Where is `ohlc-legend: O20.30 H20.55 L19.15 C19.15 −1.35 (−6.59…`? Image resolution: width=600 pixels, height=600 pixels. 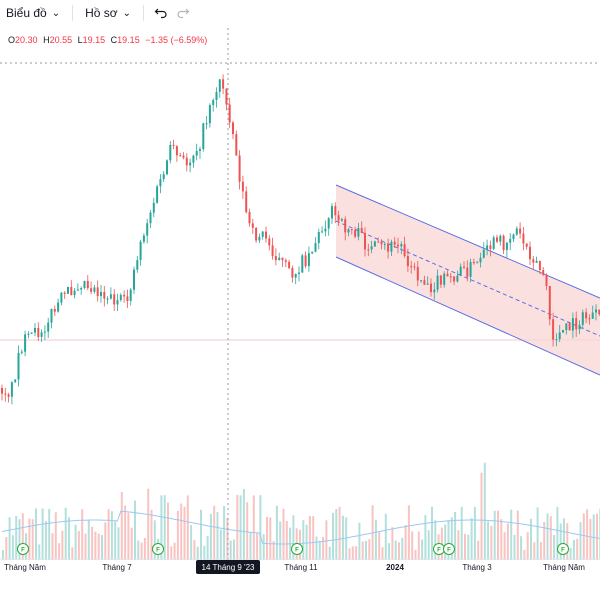 ohlc-legend: O20.30 H20.55 L19.15 C19.15 −1.35 (−6.59… is located at coordinates (109, 40).